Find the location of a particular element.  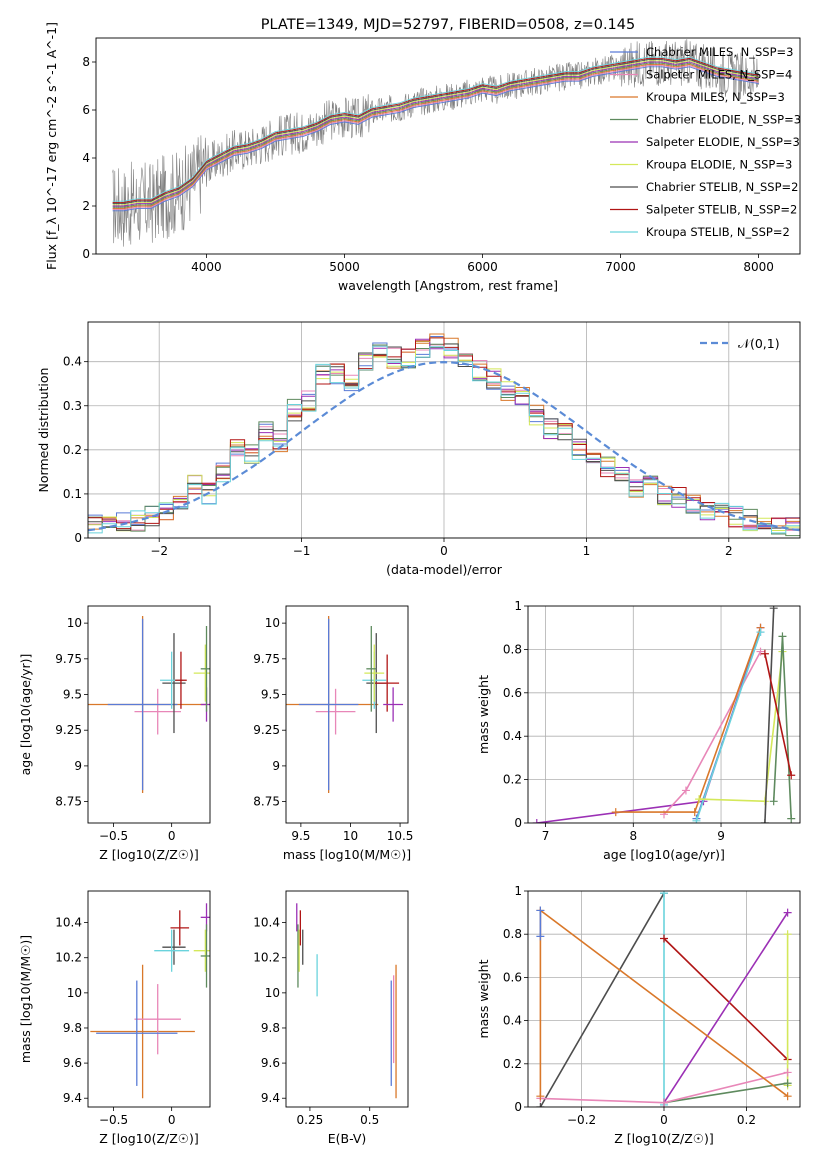

series-salpeter_elodie is located at coordinates (726, 1008).